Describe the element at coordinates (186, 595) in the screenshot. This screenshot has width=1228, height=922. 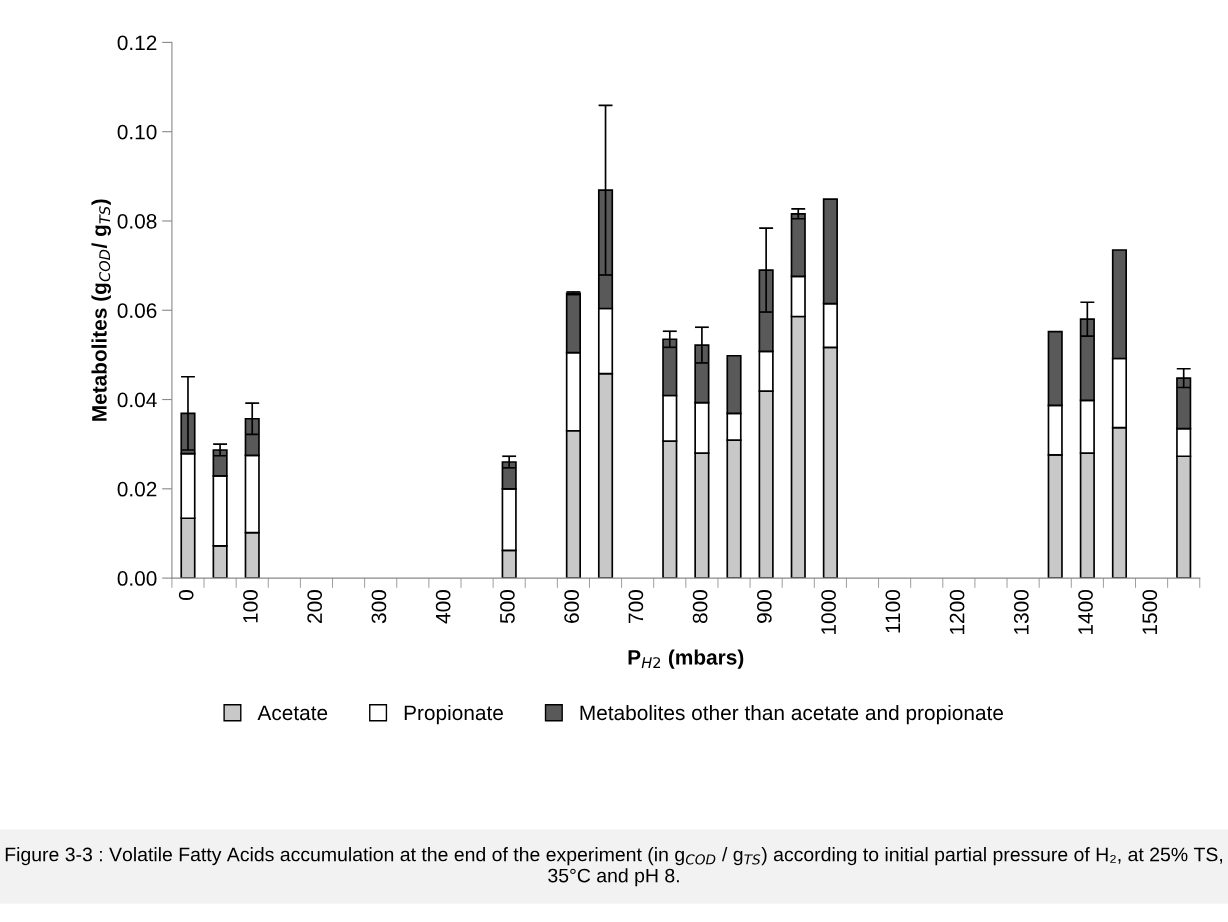
I see `x-tick-label: 0` at that location.